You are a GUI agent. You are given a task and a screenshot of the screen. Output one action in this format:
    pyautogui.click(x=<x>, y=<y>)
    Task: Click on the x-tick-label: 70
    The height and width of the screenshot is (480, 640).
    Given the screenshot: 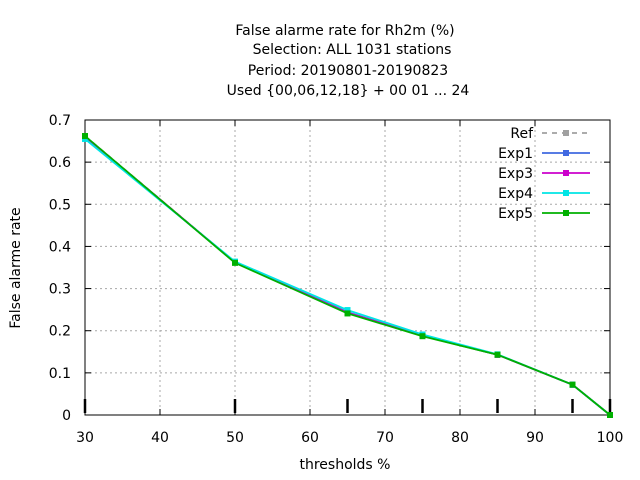 What is the action you would take?
    pyautogui.click(x=385, y=438)
    